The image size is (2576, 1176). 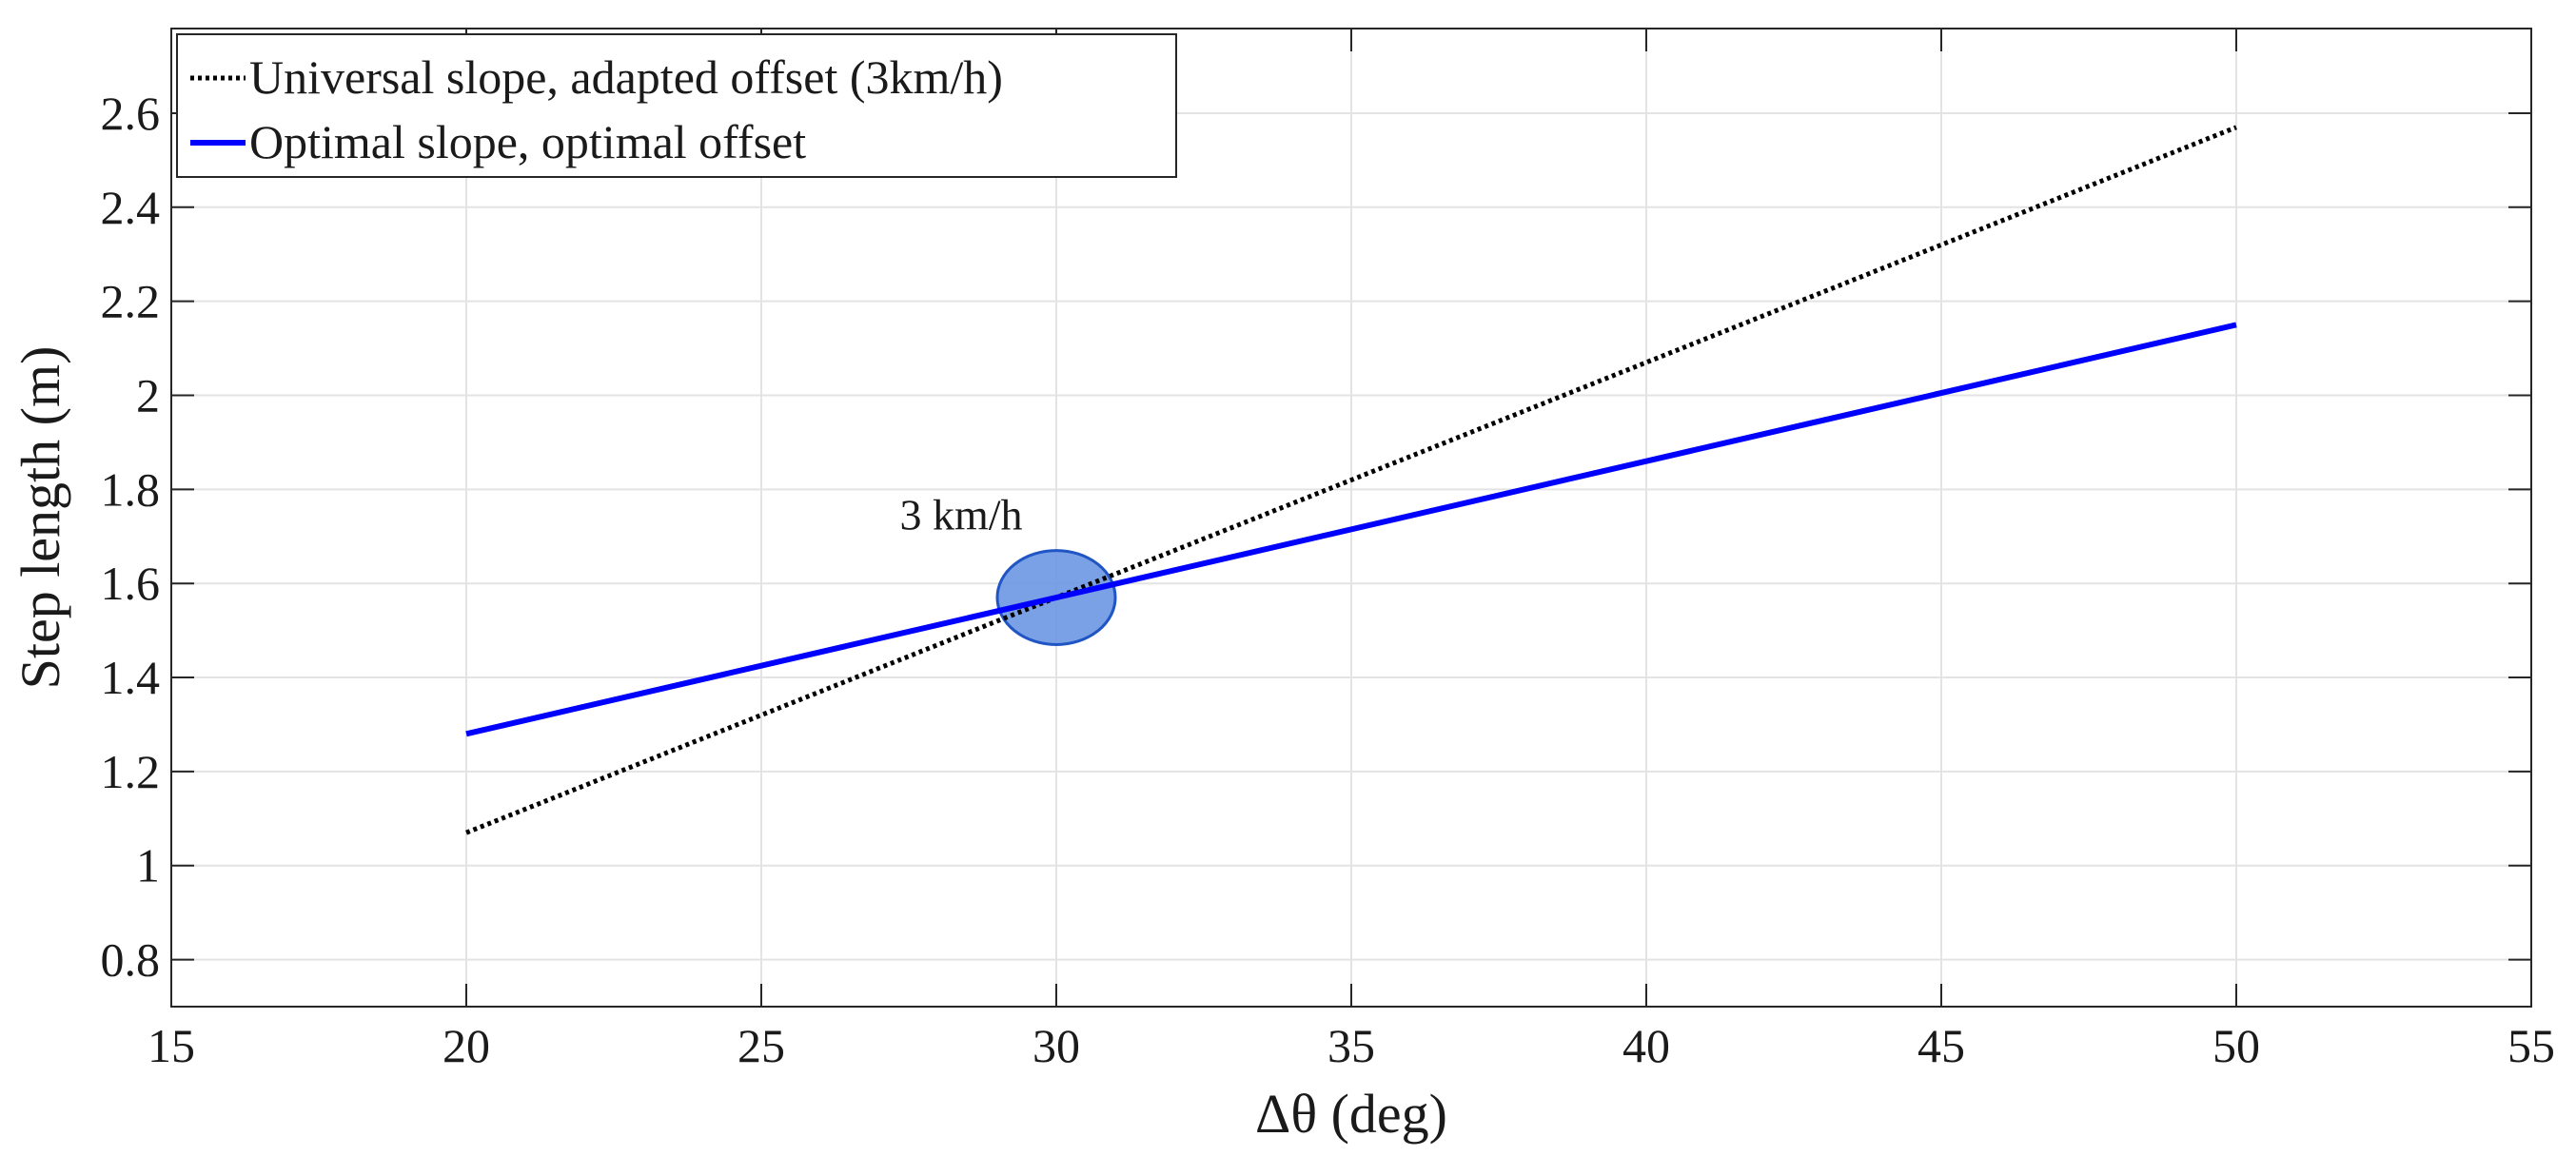 I want to click on annotation-label: 3 km/h, so click(x=960, y=515).